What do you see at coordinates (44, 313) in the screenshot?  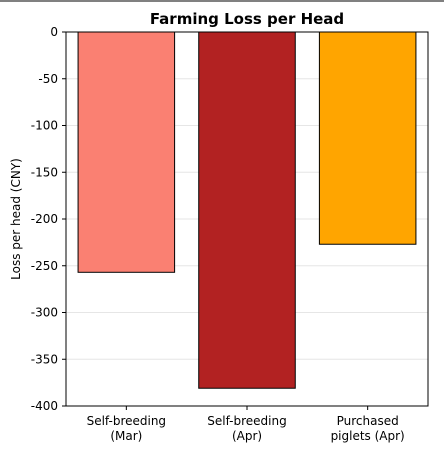 I see `y-tick-label: -300` at bounding box center [44, 313].